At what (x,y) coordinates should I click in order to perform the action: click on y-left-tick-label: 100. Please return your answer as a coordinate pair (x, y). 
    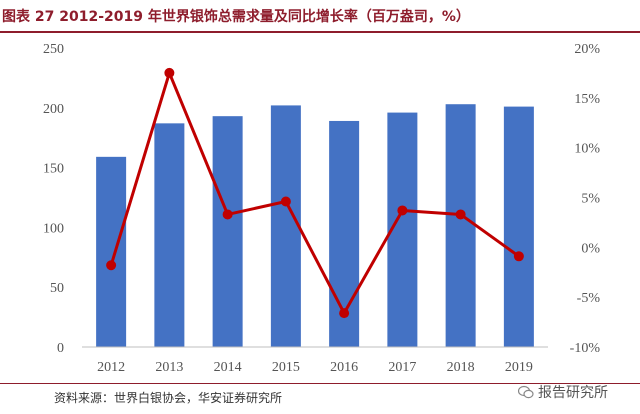
    Looking at the image, I should click on (53, 228).